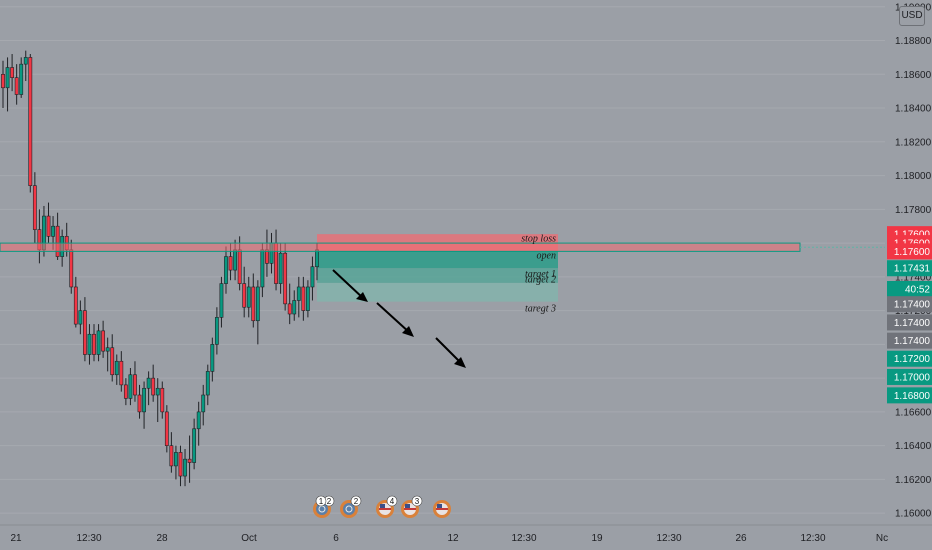 The height and width of the screenshot is (550, 932). I want to click on target-1-zone, so click(437, 260).